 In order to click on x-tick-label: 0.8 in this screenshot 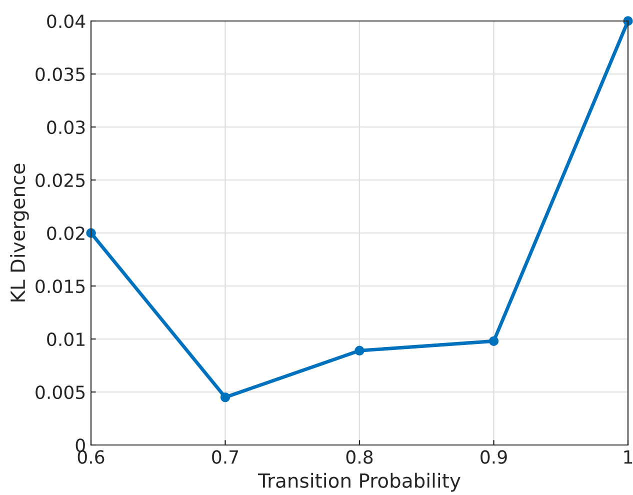, I will do `click(359, 457)`.